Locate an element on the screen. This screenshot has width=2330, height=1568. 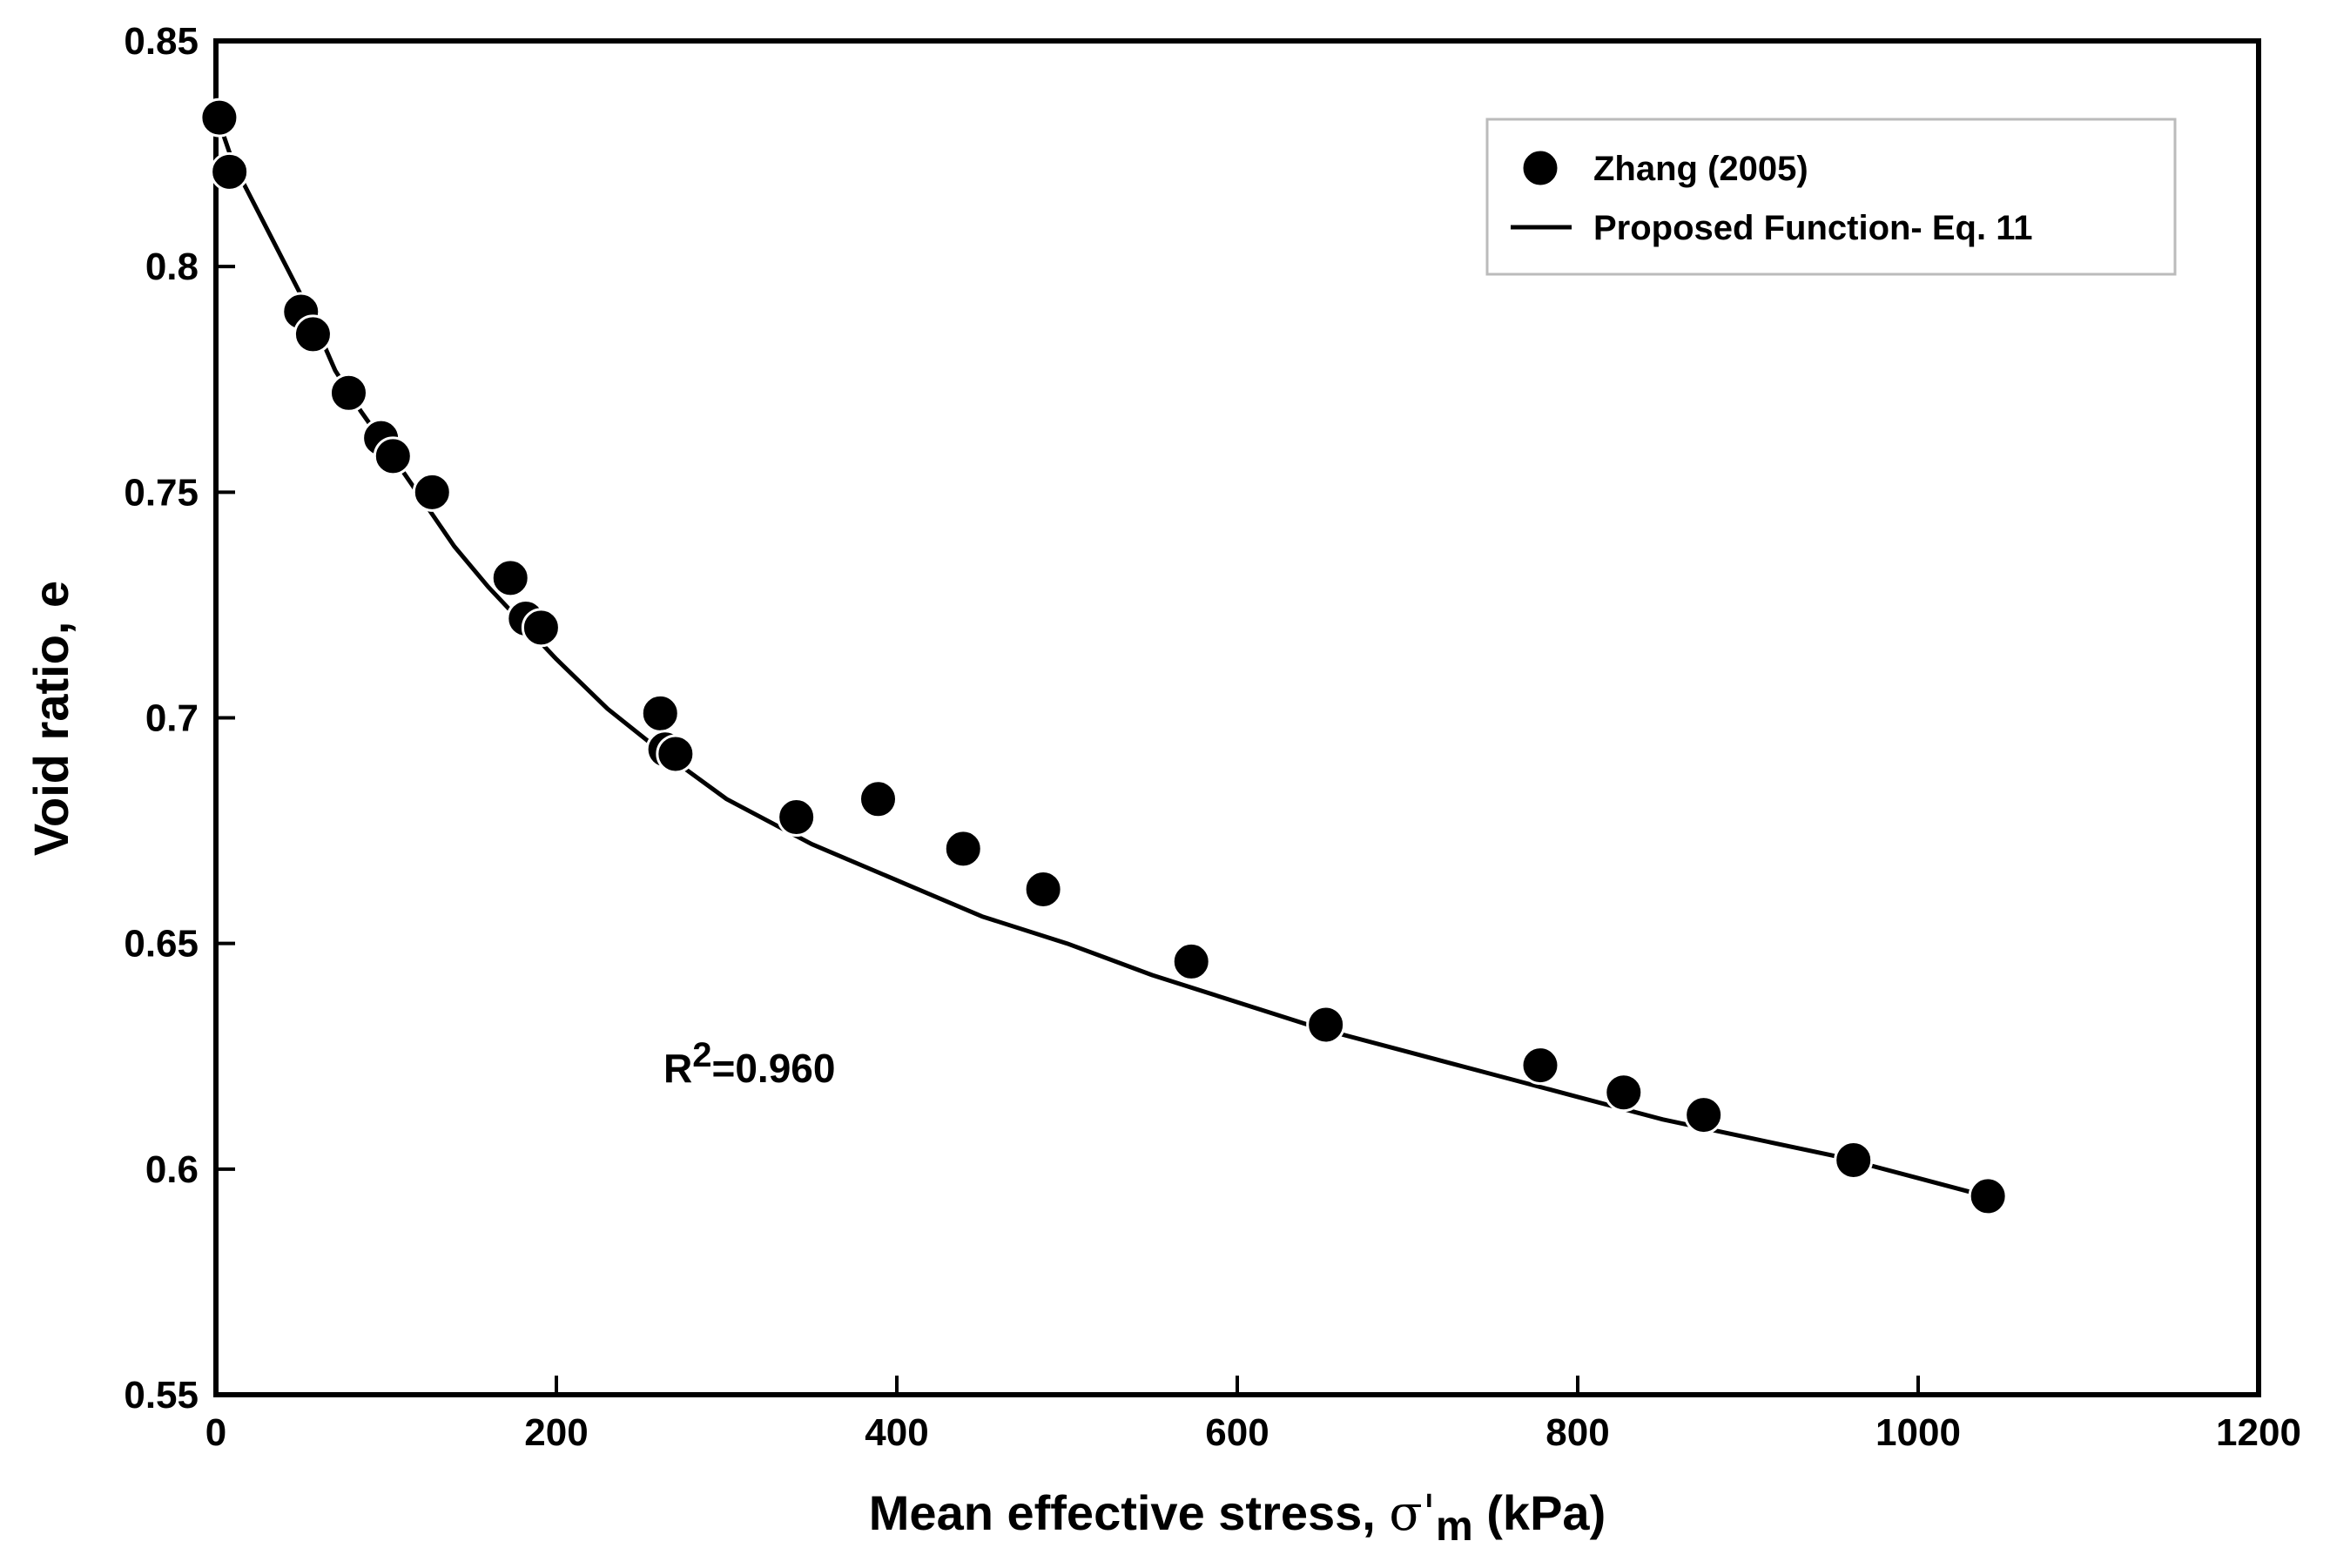
x-tick-label-1200: 1200 is located at coordinates (2258, 1432).